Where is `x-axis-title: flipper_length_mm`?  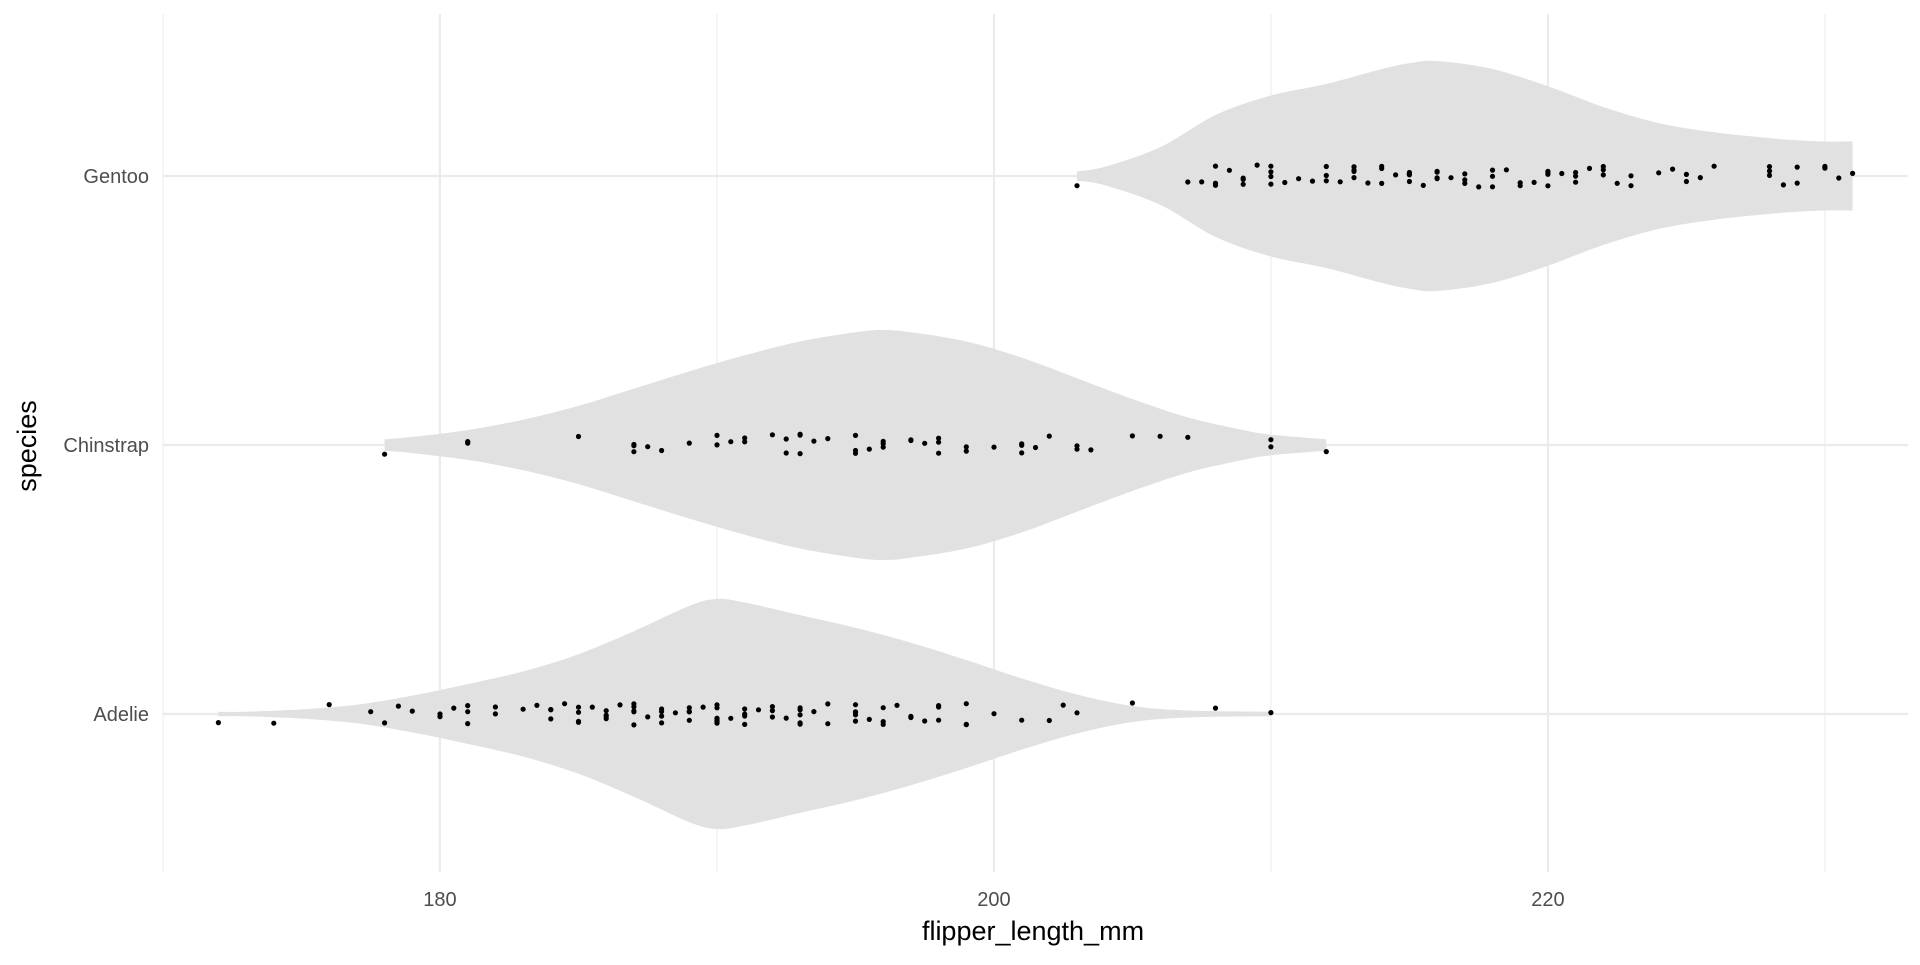
x-axis-title: flipper_length_mm is located at coordinates (1033, 931).